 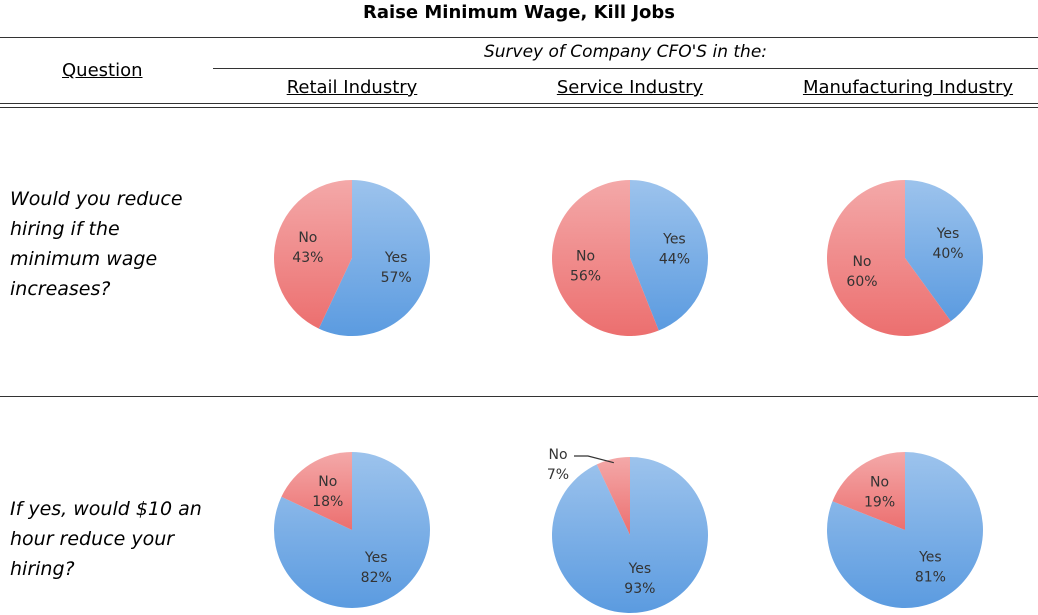 What do you see at coordinates (558, 475) in the screenshot?
I see `slice-value: 7%` at bounding box center [558, 475].